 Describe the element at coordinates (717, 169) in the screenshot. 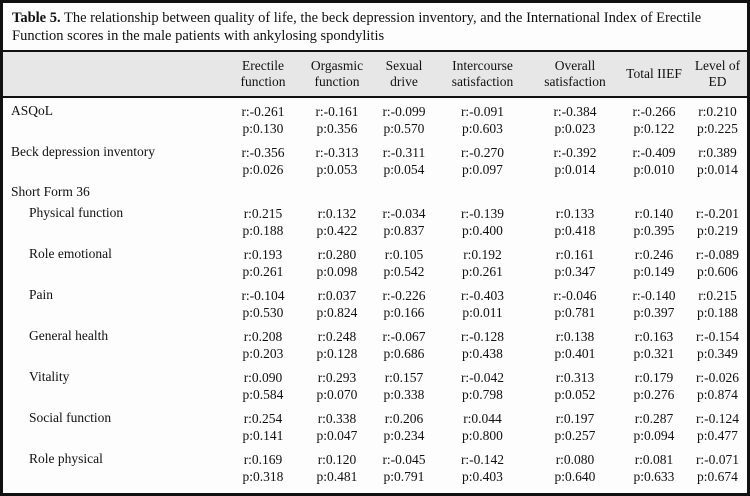

I see `p-value: p:0.014` at that location.